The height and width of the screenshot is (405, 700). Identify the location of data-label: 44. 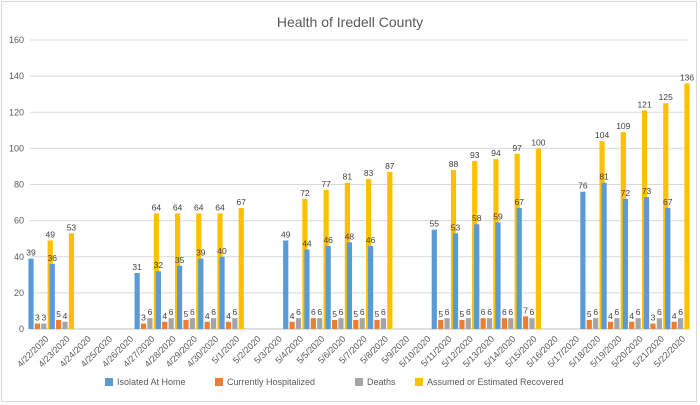
(307, 244).